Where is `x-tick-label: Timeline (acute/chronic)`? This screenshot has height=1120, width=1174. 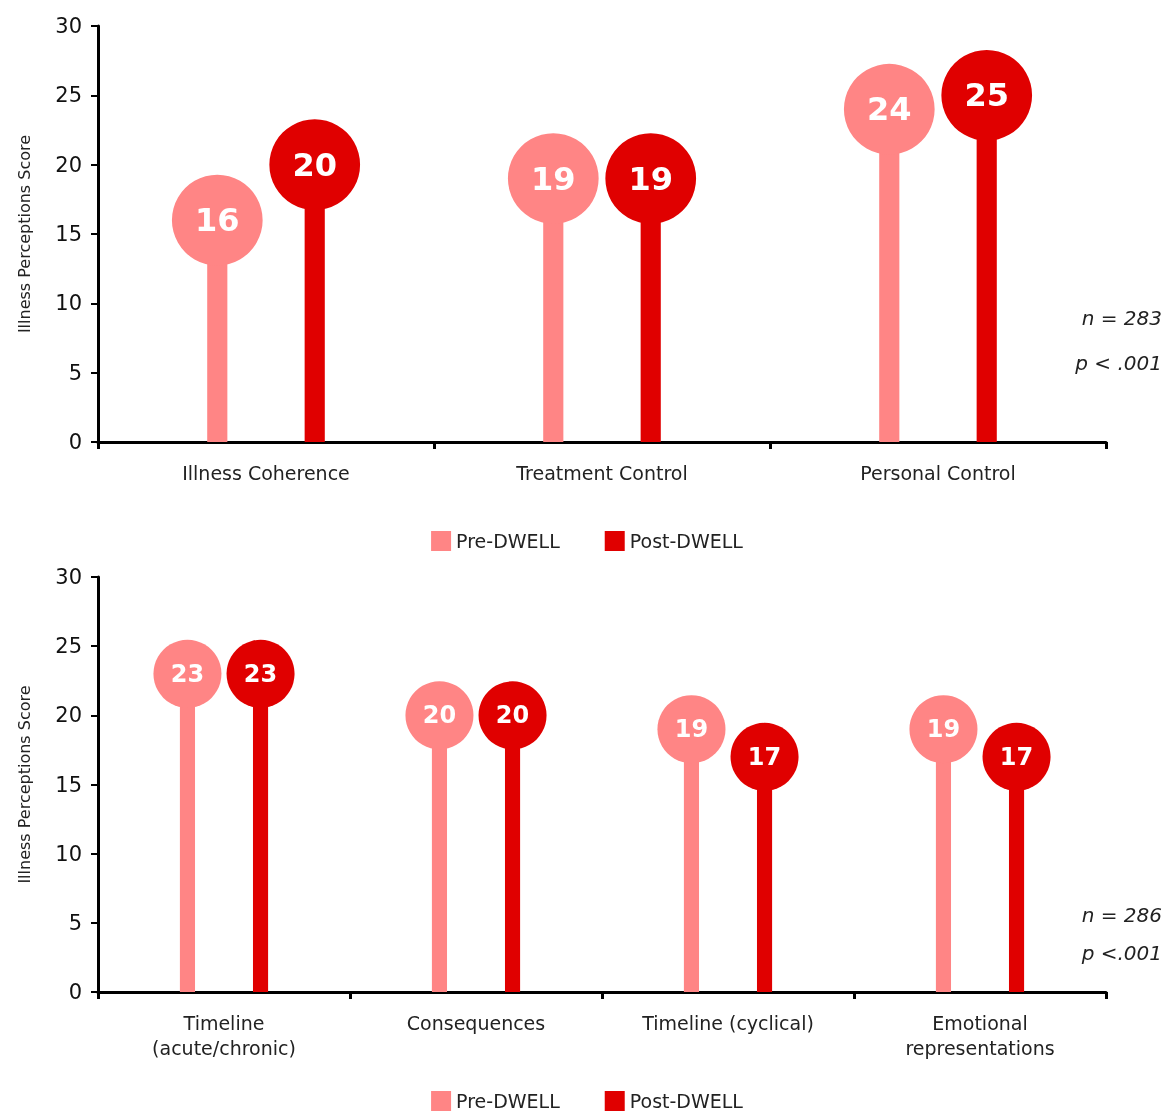 x-tick-label: Timeline (acute/chronic) is located at coordinates (224, 1035).